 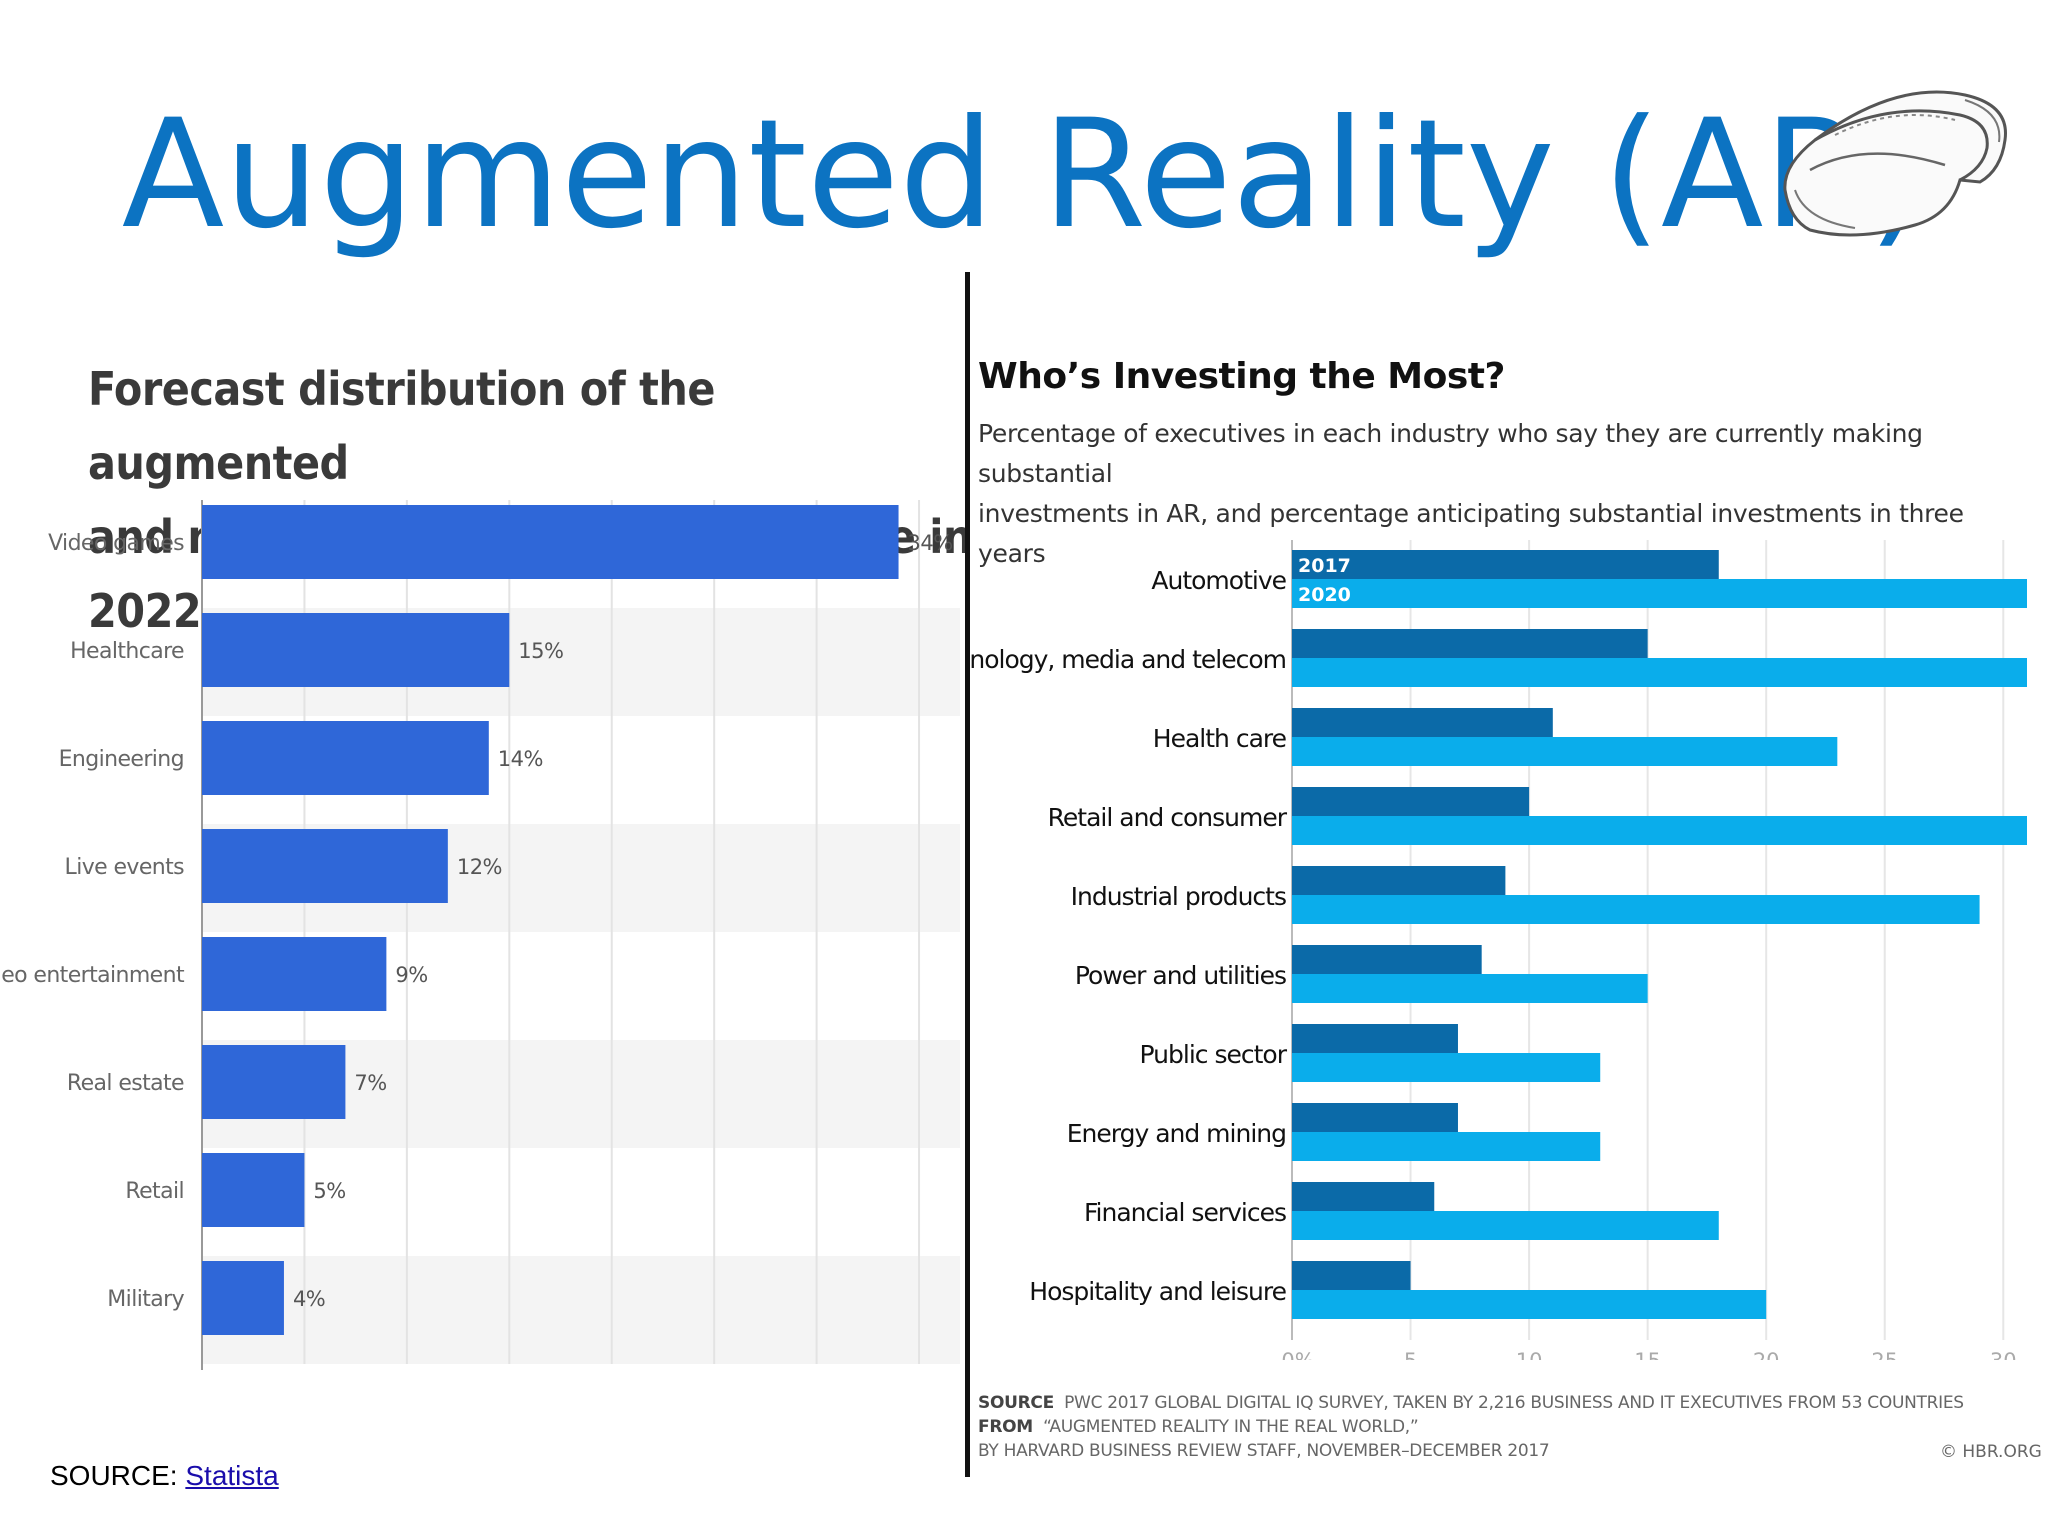 I want to click on x-tick-label: 5, so click(x=1410, y=1354).